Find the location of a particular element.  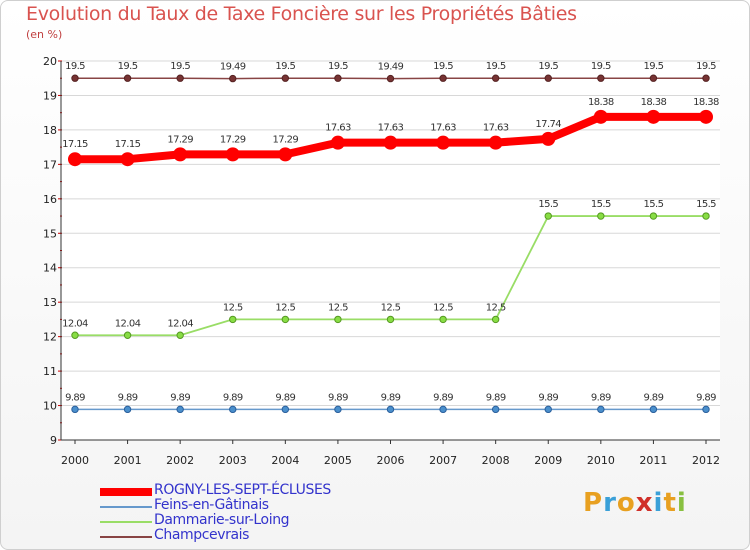

y-tick-label: 15 is located at coordinates (50, 233).